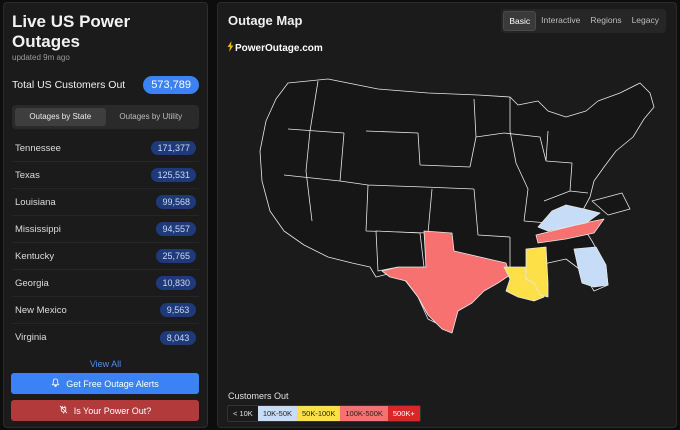 This screenshot has width=680, height=430. Describe the element at coordinates (319, 413) in the screenshot. I see `legend-item-50k-100k: 50K-100K` at that location.